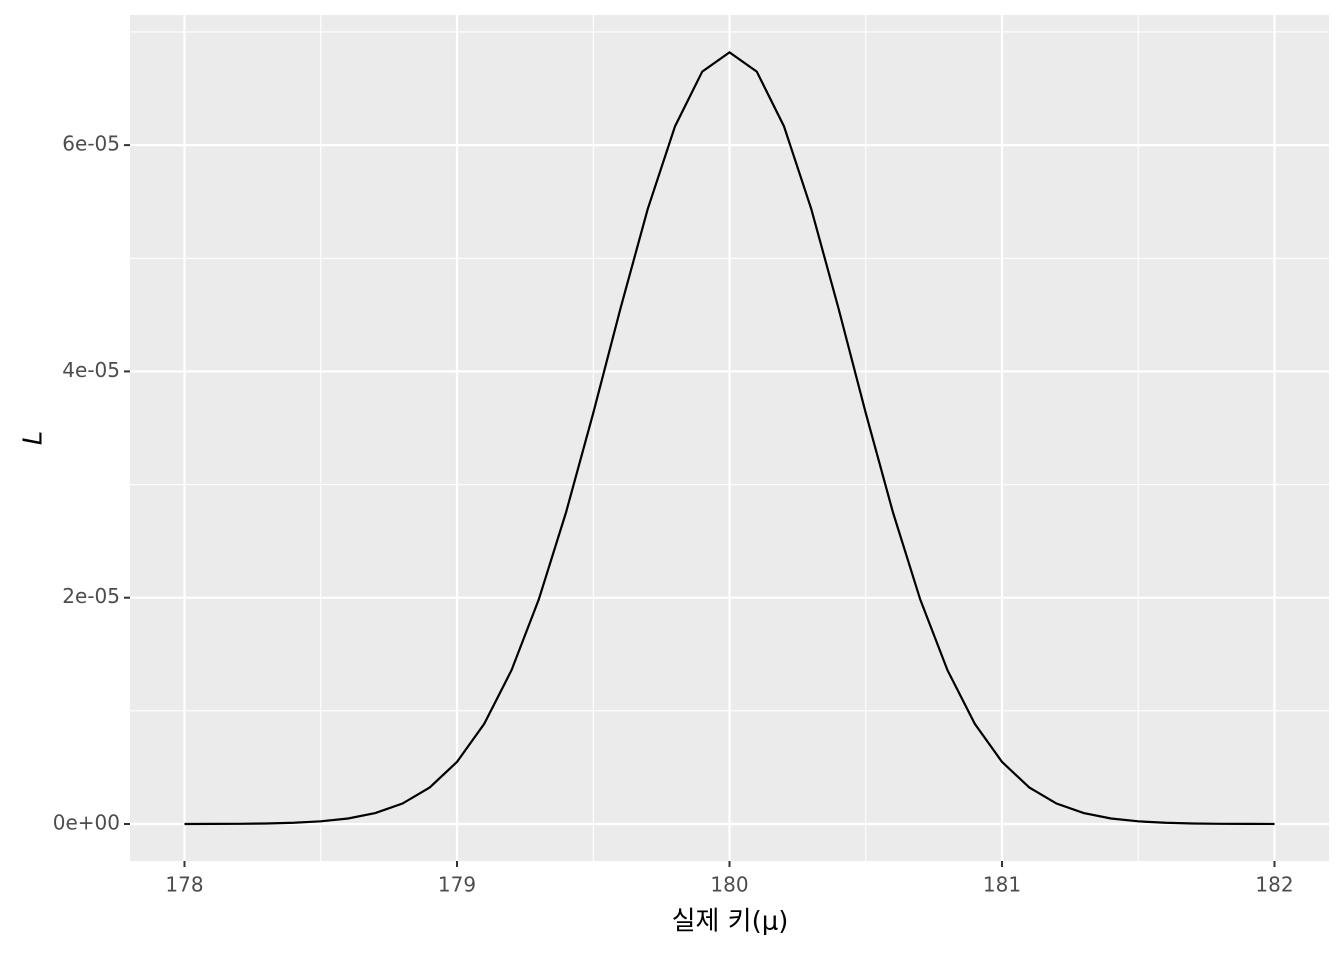 Image resolution: width=1344 pixels, height=960 pixels. I want to click on x-tick-label: 178, so click(184, 885).